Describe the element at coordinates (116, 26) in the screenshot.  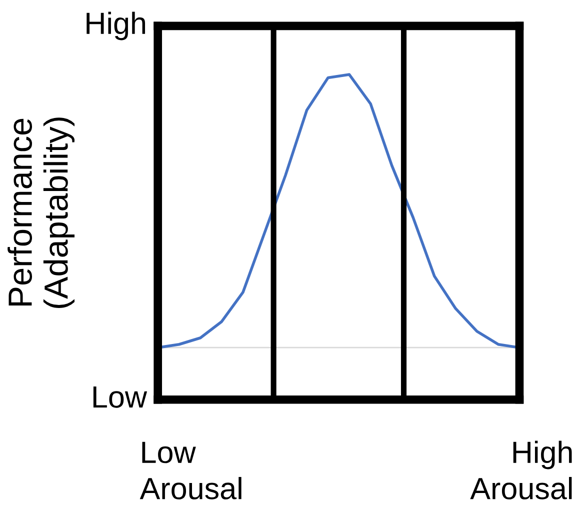
I see `text: High` at that location.